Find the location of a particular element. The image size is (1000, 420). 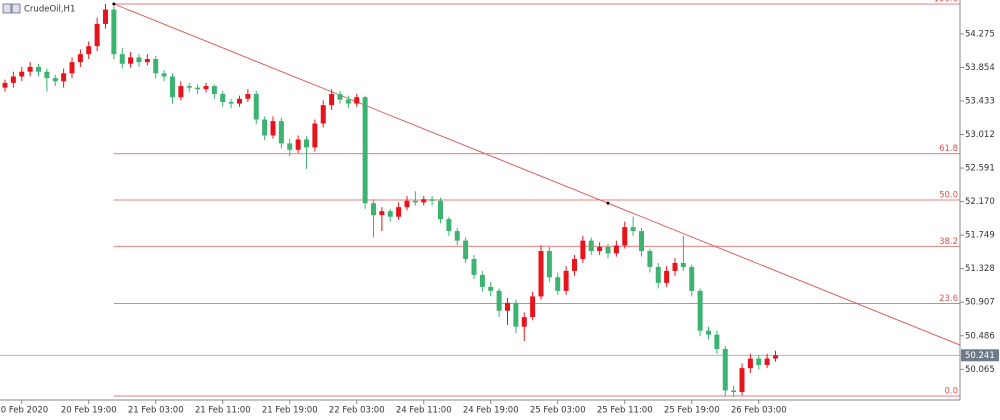

x-tick-label: 21 Feb 19:00 is located at coordinates (290, 411).